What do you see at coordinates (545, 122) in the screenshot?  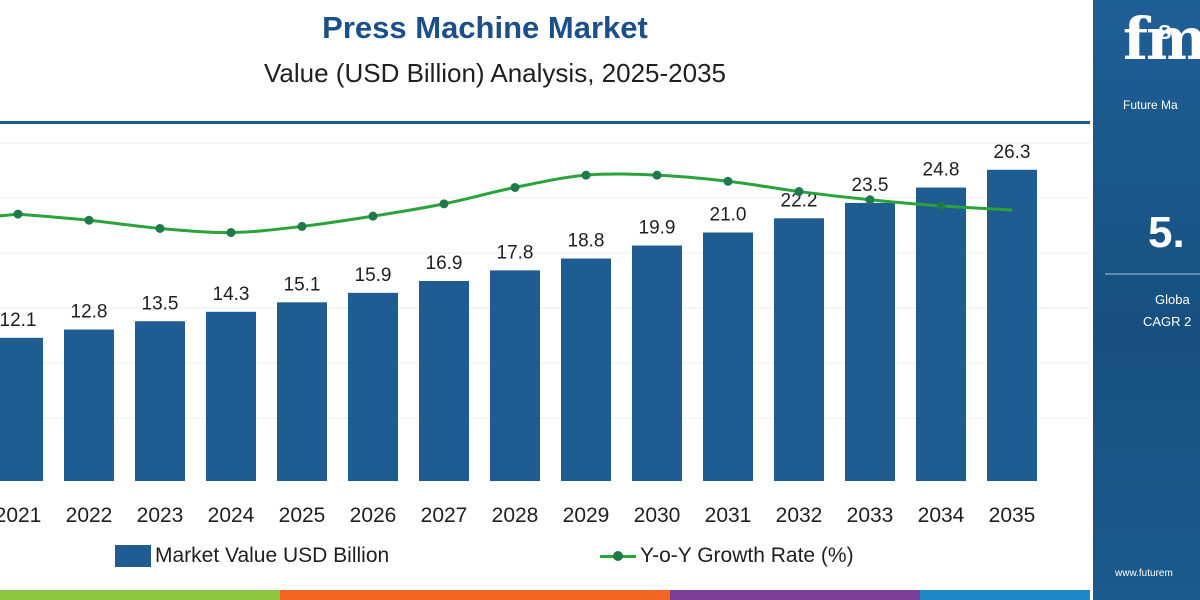 I see `title-divider` at bounding box center [545, 122].